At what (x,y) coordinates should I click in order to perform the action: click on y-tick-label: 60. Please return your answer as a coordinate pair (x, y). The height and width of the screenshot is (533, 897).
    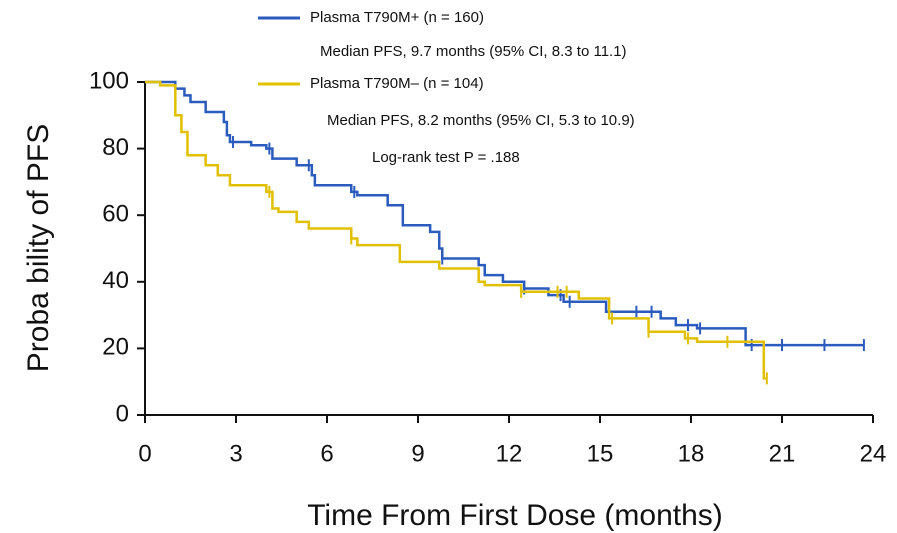
    Looking at the image, I should click on (115, 214).